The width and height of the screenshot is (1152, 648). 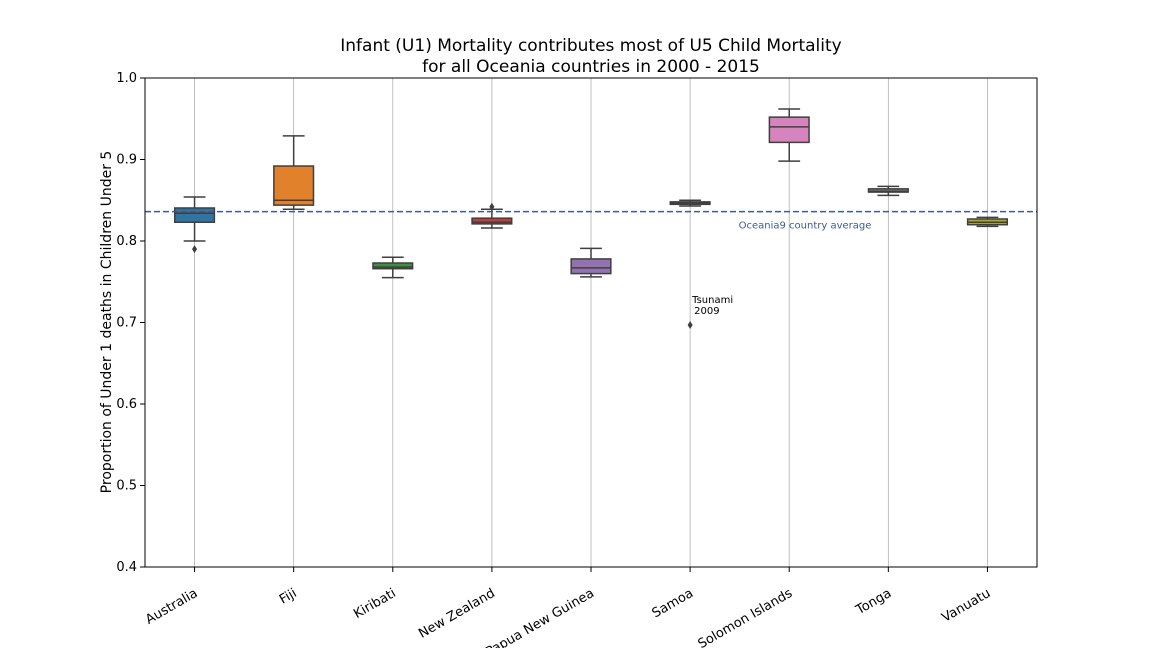 What do you see at coordinates (374, 604) in the screenshot?
I see `x-tick-label: Kiribati` at bounding box center [374, 604].